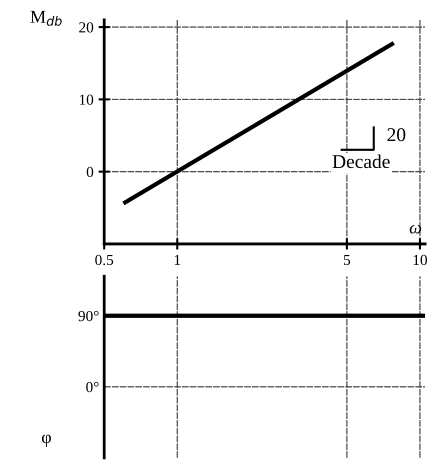 This screenshot has height=462, width=436. I want to click on annotation: 20, so click(396, 135).